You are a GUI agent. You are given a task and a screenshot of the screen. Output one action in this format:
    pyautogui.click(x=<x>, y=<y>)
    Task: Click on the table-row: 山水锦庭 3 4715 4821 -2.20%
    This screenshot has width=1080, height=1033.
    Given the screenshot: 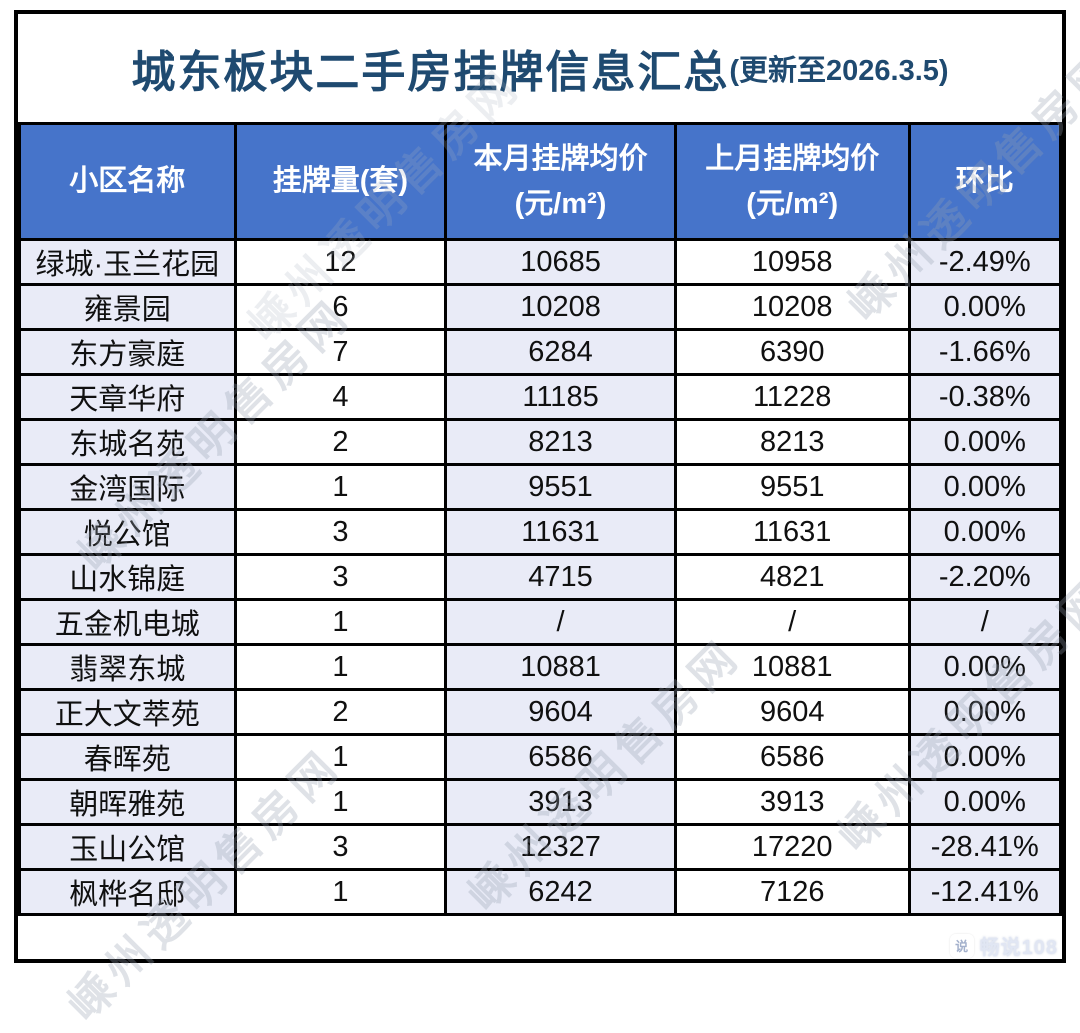 What is the action you would take?
    pyautogui.click(x=540, y=577)
    